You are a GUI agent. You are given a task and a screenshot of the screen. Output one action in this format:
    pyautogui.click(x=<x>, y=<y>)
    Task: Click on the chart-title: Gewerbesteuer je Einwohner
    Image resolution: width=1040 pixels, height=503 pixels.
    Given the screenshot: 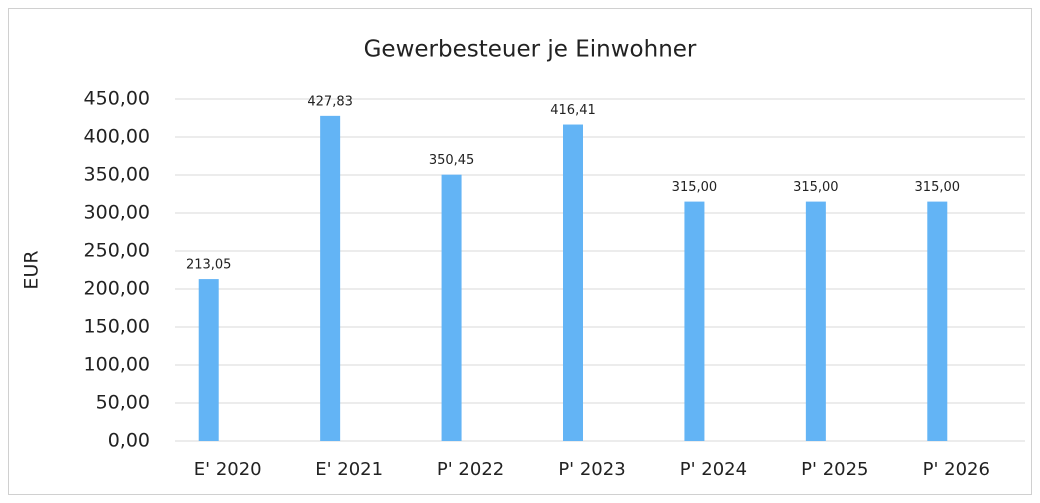 What is the action you would take?
    pyautogui.click(x=530, y=50)
    